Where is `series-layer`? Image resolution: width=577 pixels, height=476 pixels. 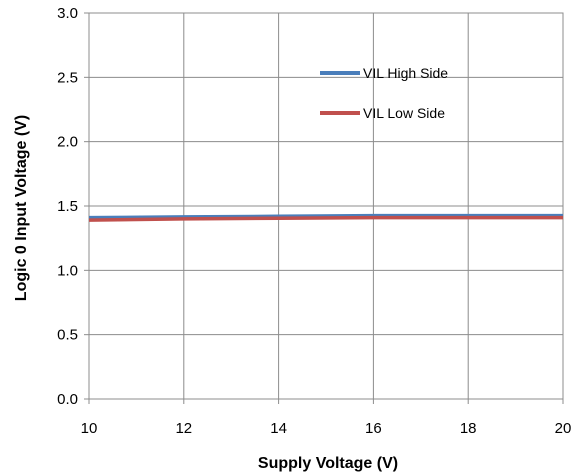
series-layer is located at coordinates (325, 217).